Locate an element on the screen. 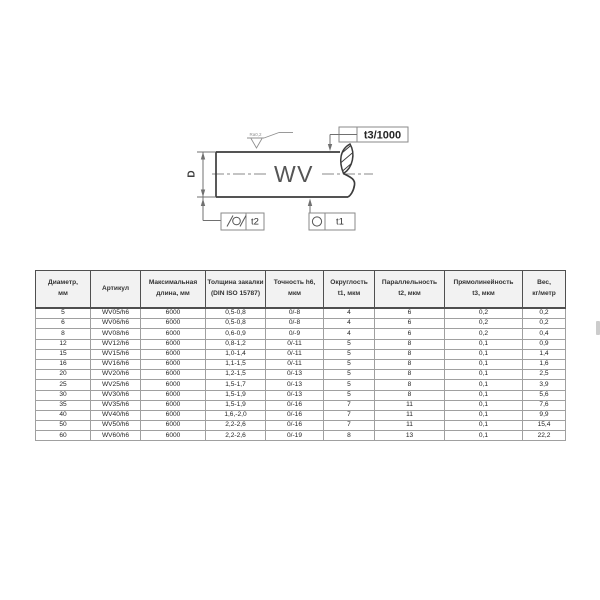 This screenshot has width=600, height=600. header-weight: Вес, кг/метр is located at coordinates (544, 289).